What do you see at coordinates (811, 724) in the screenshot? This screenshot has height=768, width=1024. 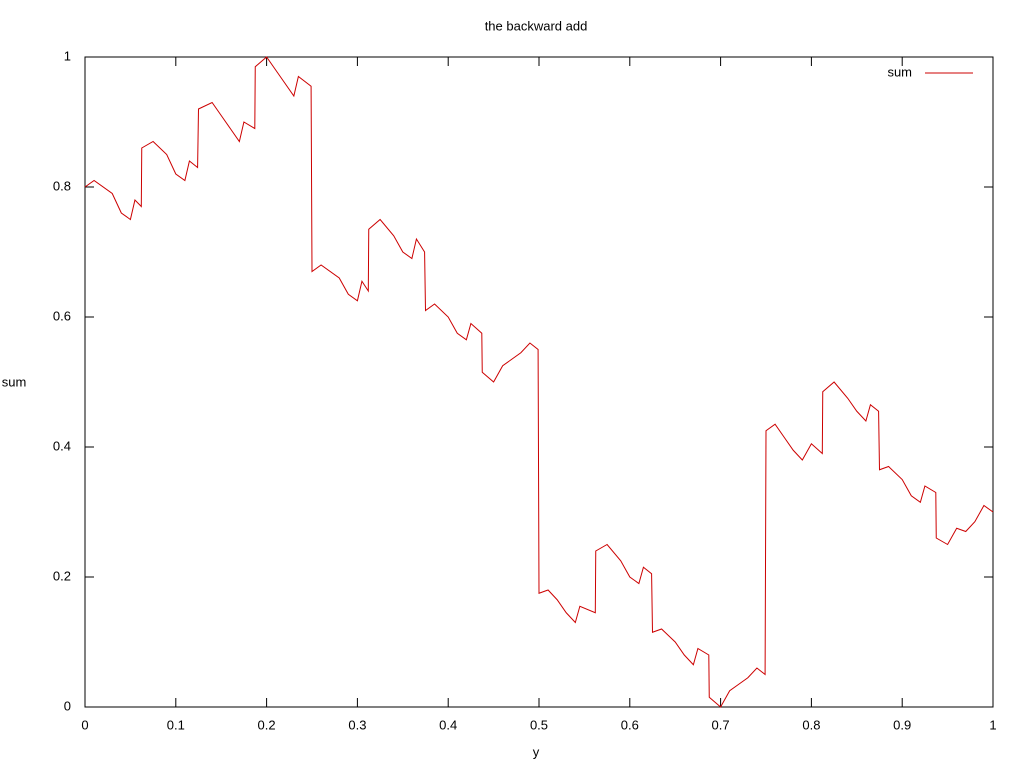 I see `x-tick-label: 0.8` at bounding box center [811, 724].